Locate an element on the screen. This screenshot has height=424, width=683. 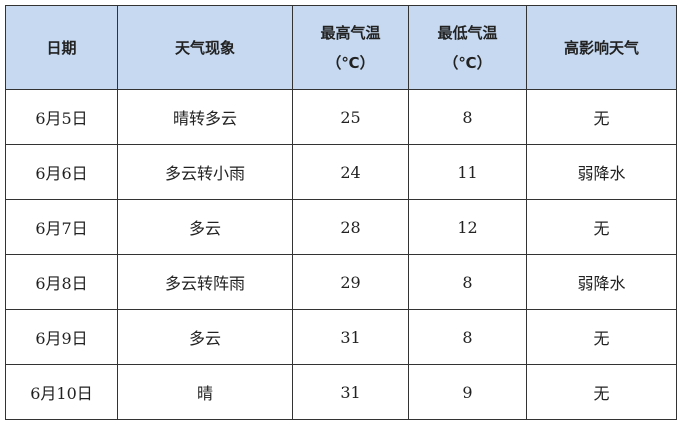
cell-date: 6月5日 is located at coordinates (61, 117).